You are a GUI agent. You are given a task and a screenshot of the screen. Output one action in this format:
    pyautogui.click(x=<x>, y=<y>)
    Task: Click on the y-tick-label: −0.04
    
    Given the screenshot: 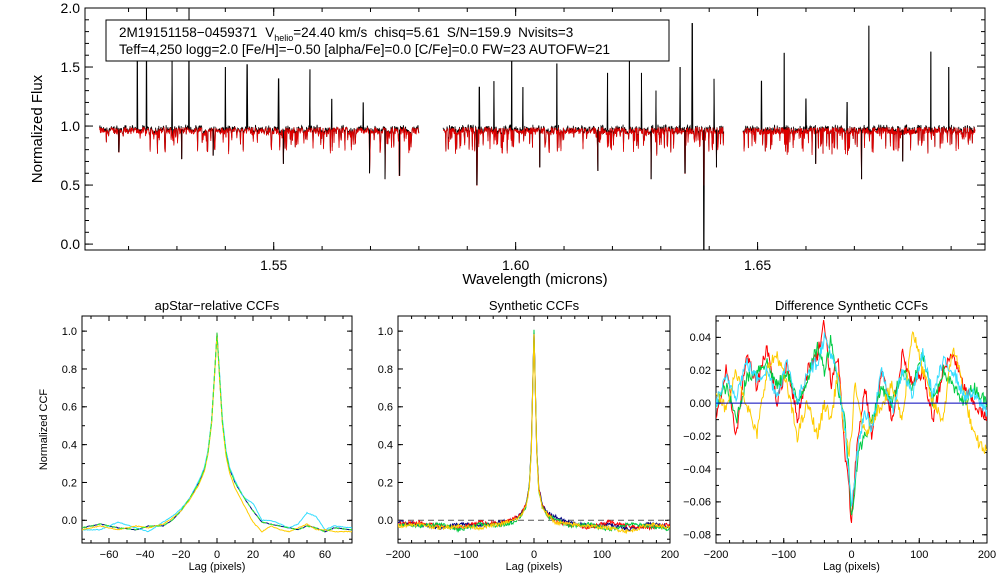 What is the action you would take?
    pyautogui.click(x=697, y=470)
    